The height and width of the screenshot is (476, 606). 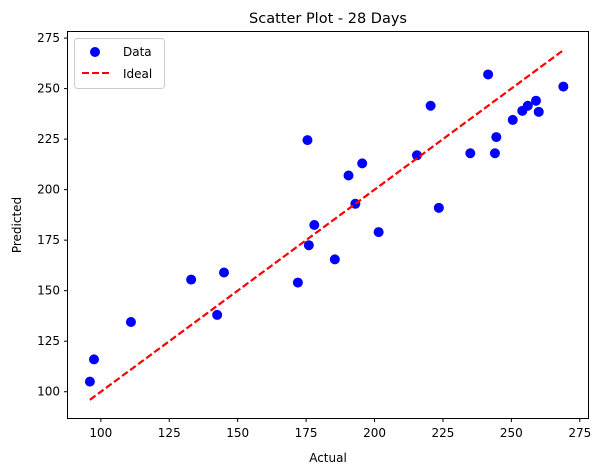 I want to click on y-axis-title: Predicted, so click(x=17, y=225).